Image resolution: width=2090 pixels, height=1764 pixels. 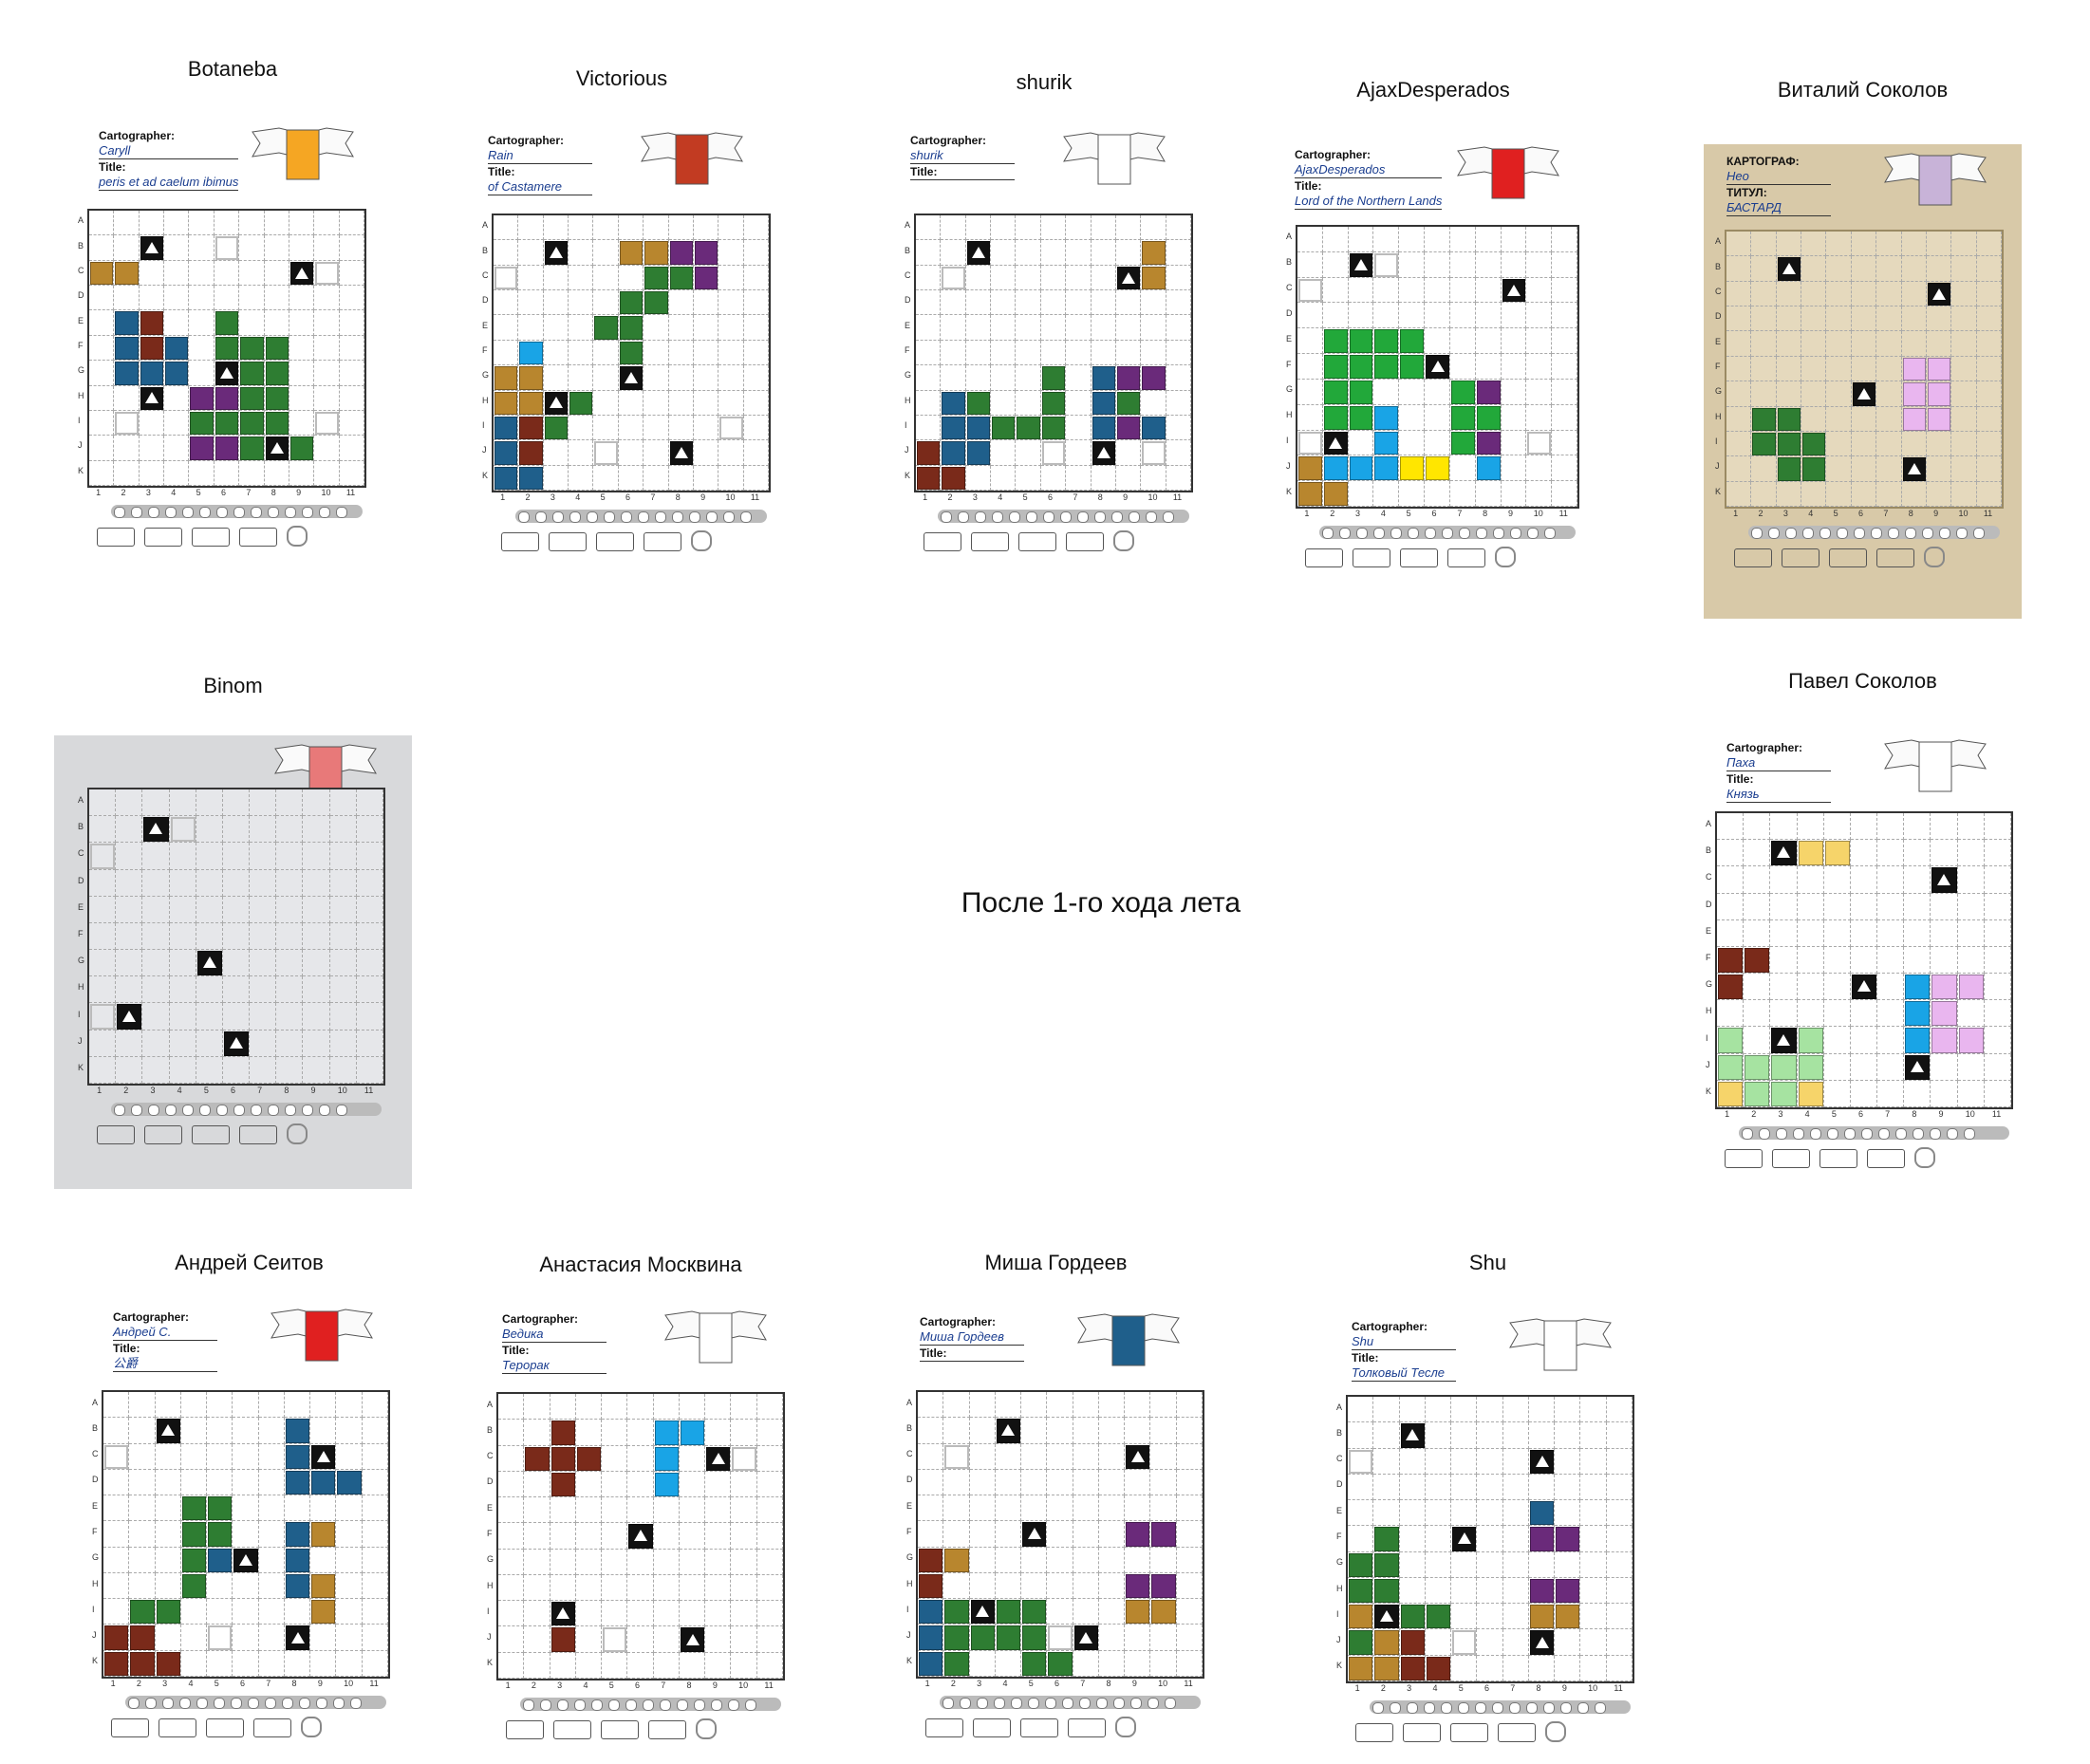 What do you see at coordinates (909, 1505) in the screenshot?
I see `row-label: E` at bounding box center [909, 1505].